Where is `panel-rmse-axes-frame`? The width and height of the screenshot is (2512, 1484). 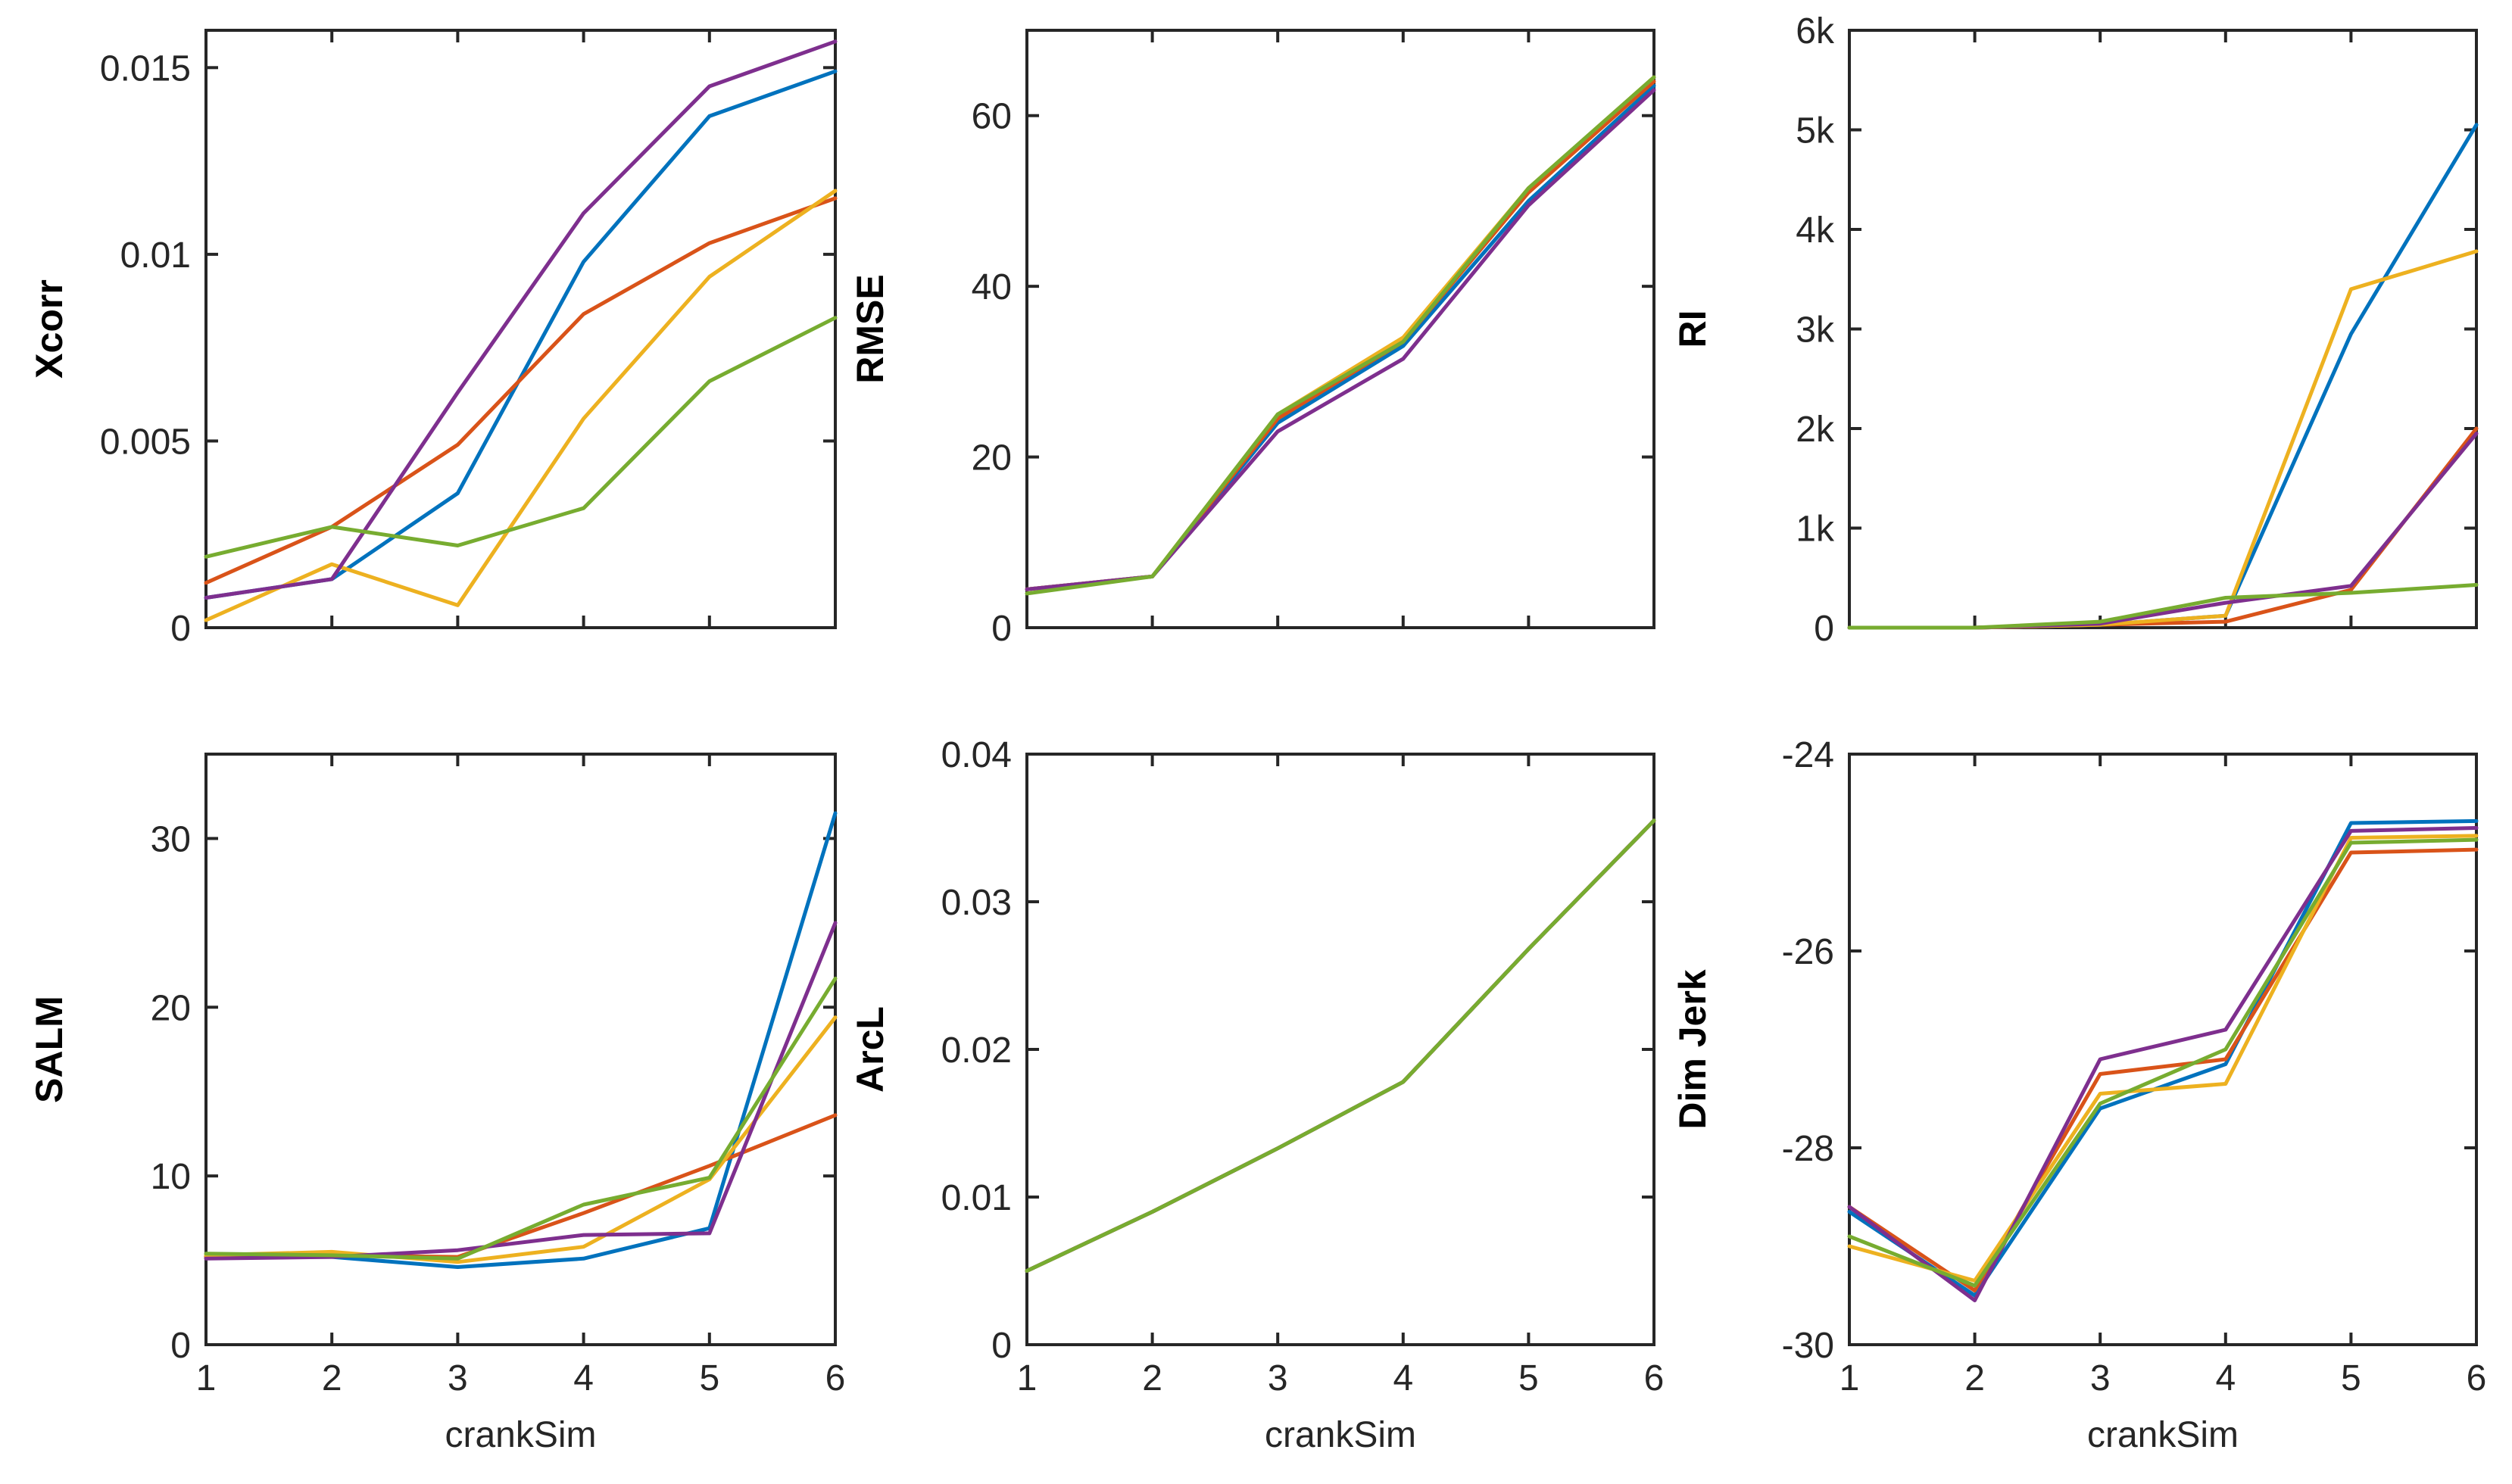
panel-rmse-axes-frame is located at coordinates (1340, 329).